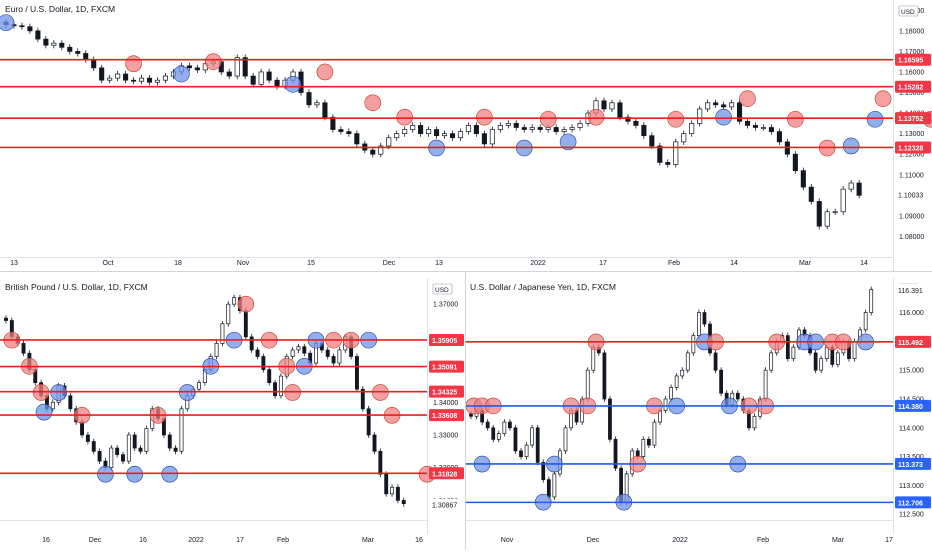 Image resolution: width=932 pixels, height=555 pixels. What do you see at coordinates (911, 72) in the screenshot?
I see `y-tick-label: 1.16000` at bounding box center [911, 72].